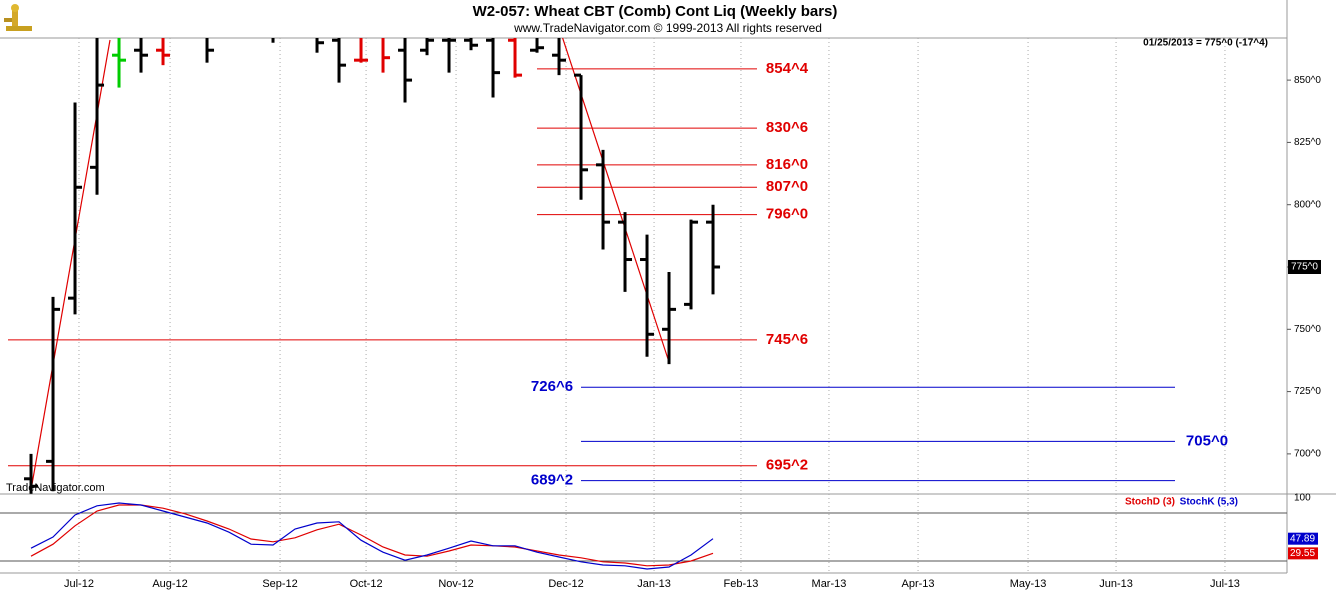  What do you see at coordinates (1307, 454) in the screenshot?
I see `y-tick-label: 700^0` at bounding box center [1307, 454].